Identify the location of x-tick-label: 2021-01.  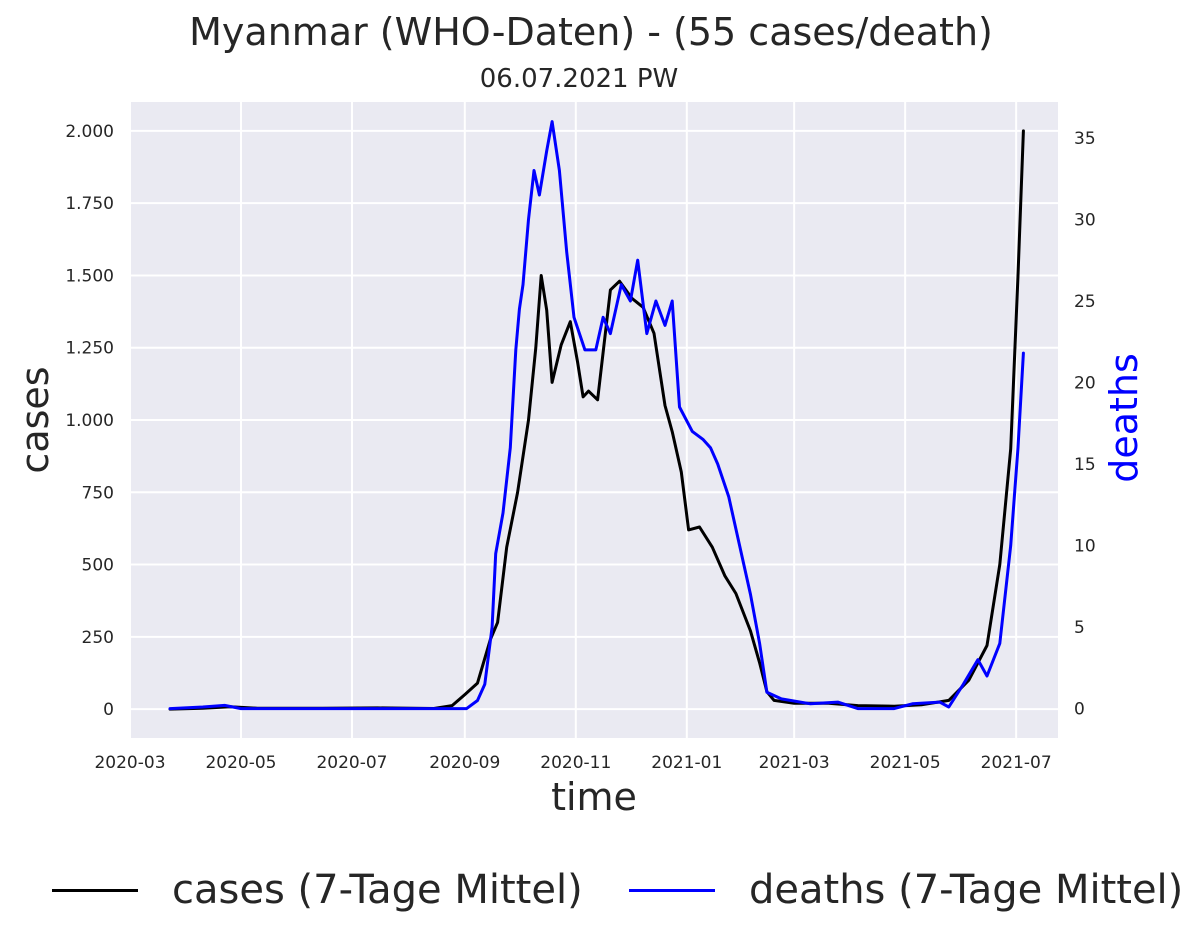
(686, 763).